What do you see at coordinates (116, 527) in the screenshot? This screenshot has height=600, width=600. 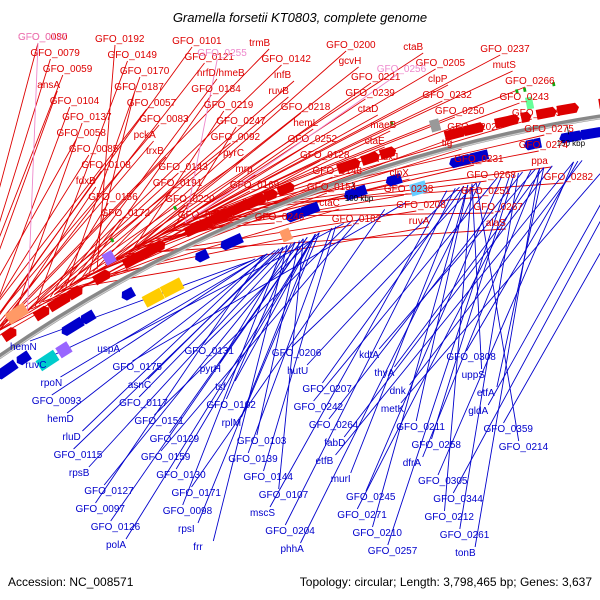 I see `gene-label: GFO_0126` at bounding box center [116, 527].